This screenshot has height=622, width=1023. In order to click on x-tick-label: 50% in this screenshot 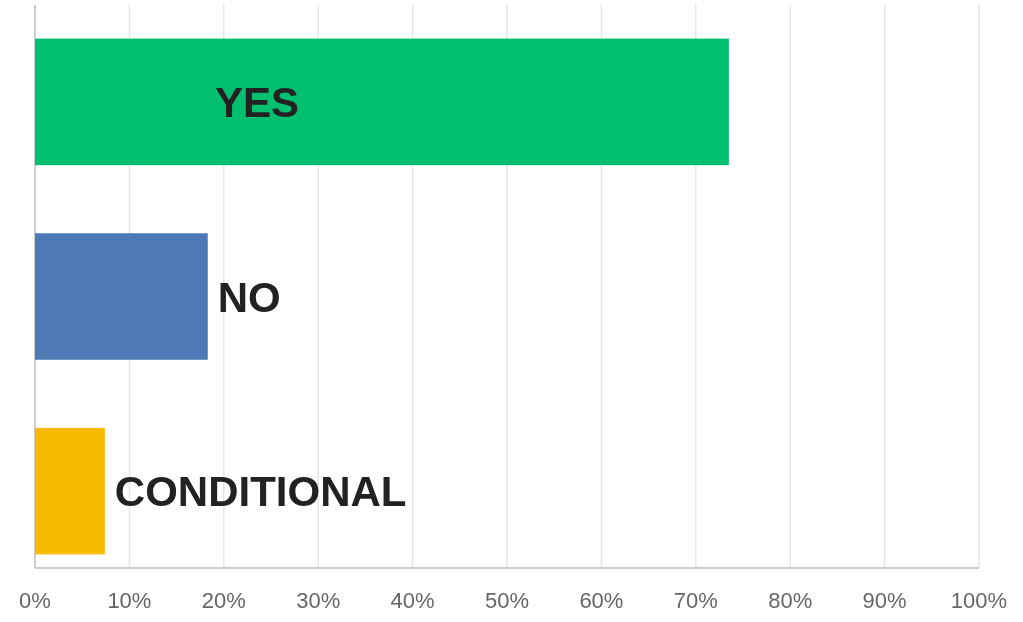, I will do `click(507, 600)`.